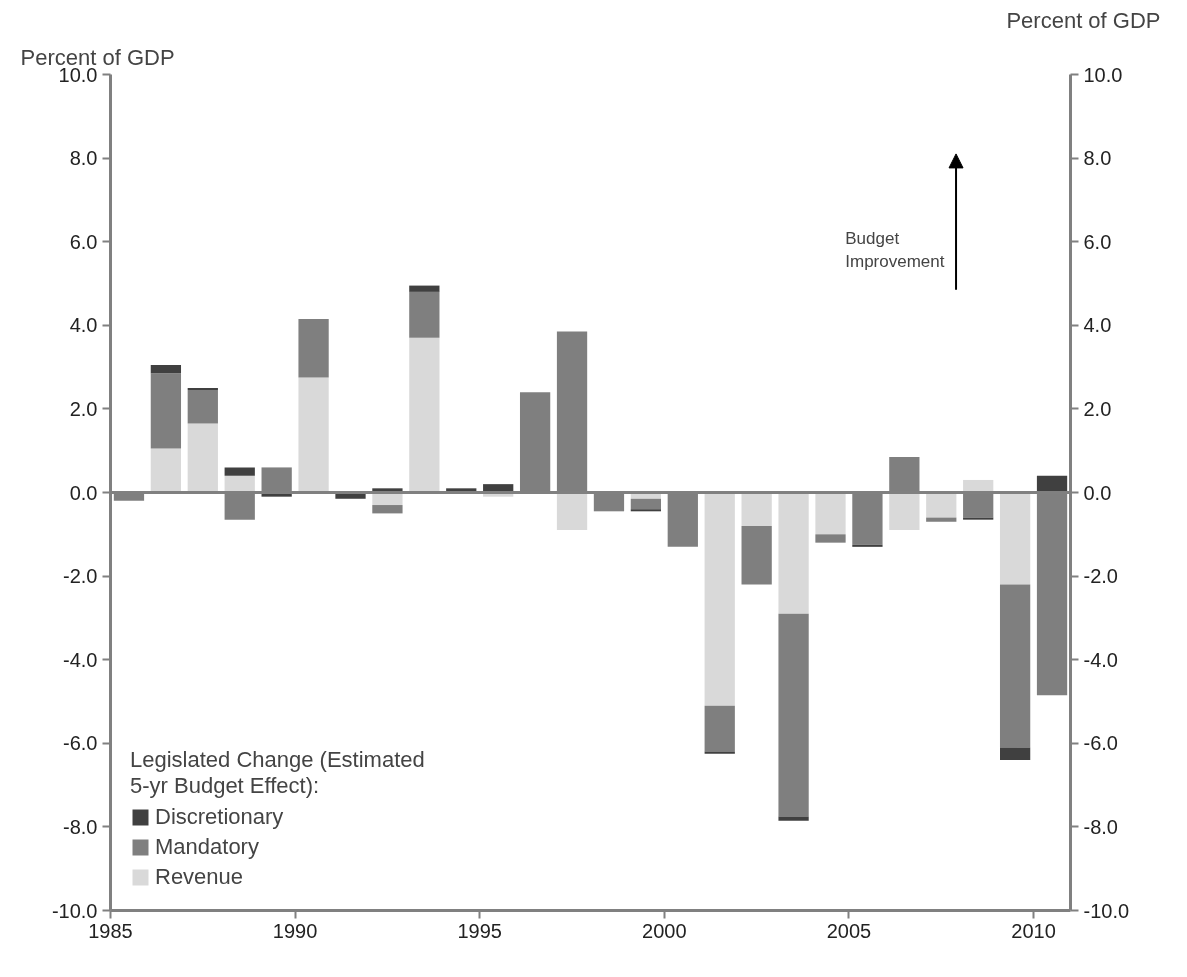 The width and height of the screenshot is (1187, 977). What do you see at coordinates (1106, 910) in the screenshot?
I see `y2-tick-label: -10.0` at bounding box center [1106, 910].